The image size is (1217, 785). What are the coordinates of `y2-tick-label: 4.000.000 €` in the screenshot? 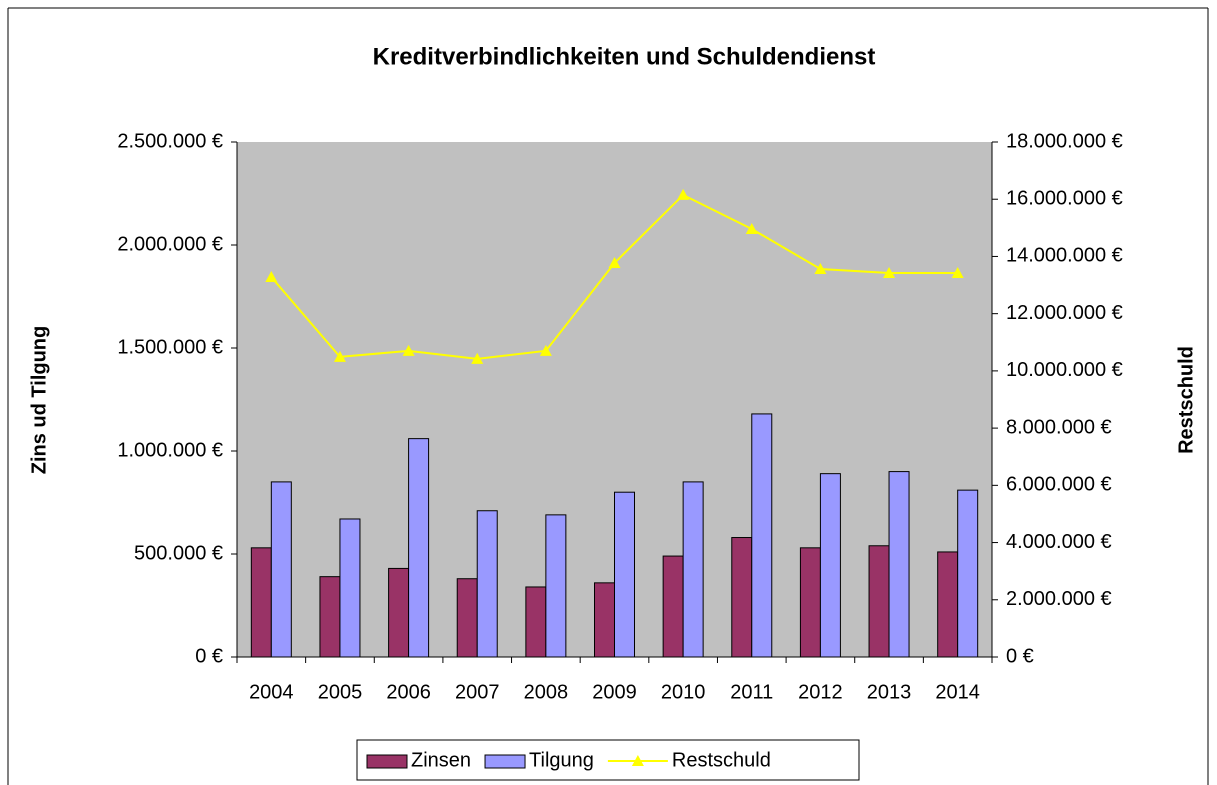 It's located at (1059, 542).